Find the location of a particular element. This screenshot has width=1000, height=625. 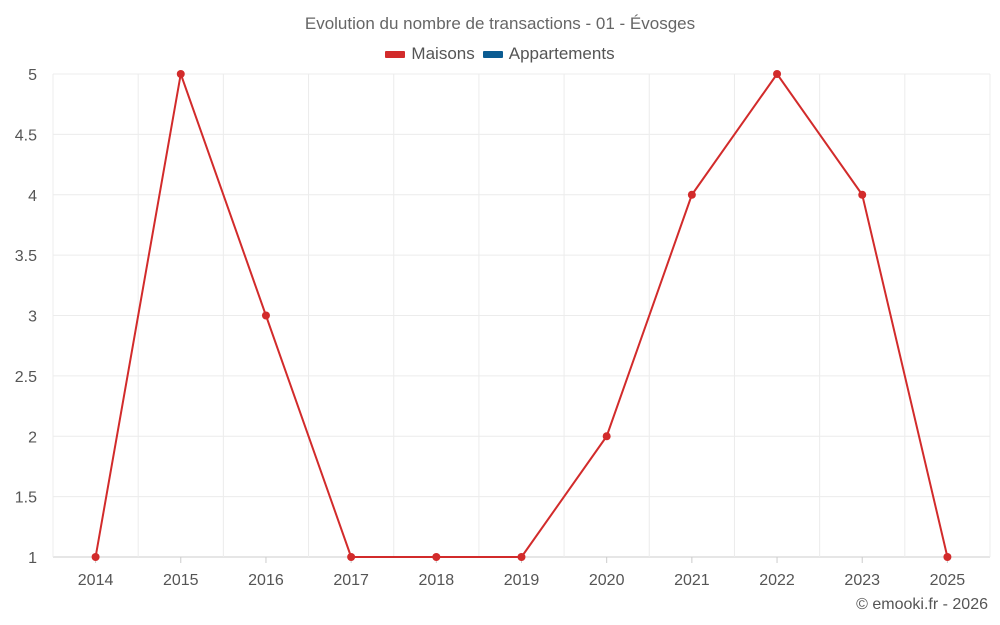

y-tick-label: 3 is located at coordinates (32, 317).